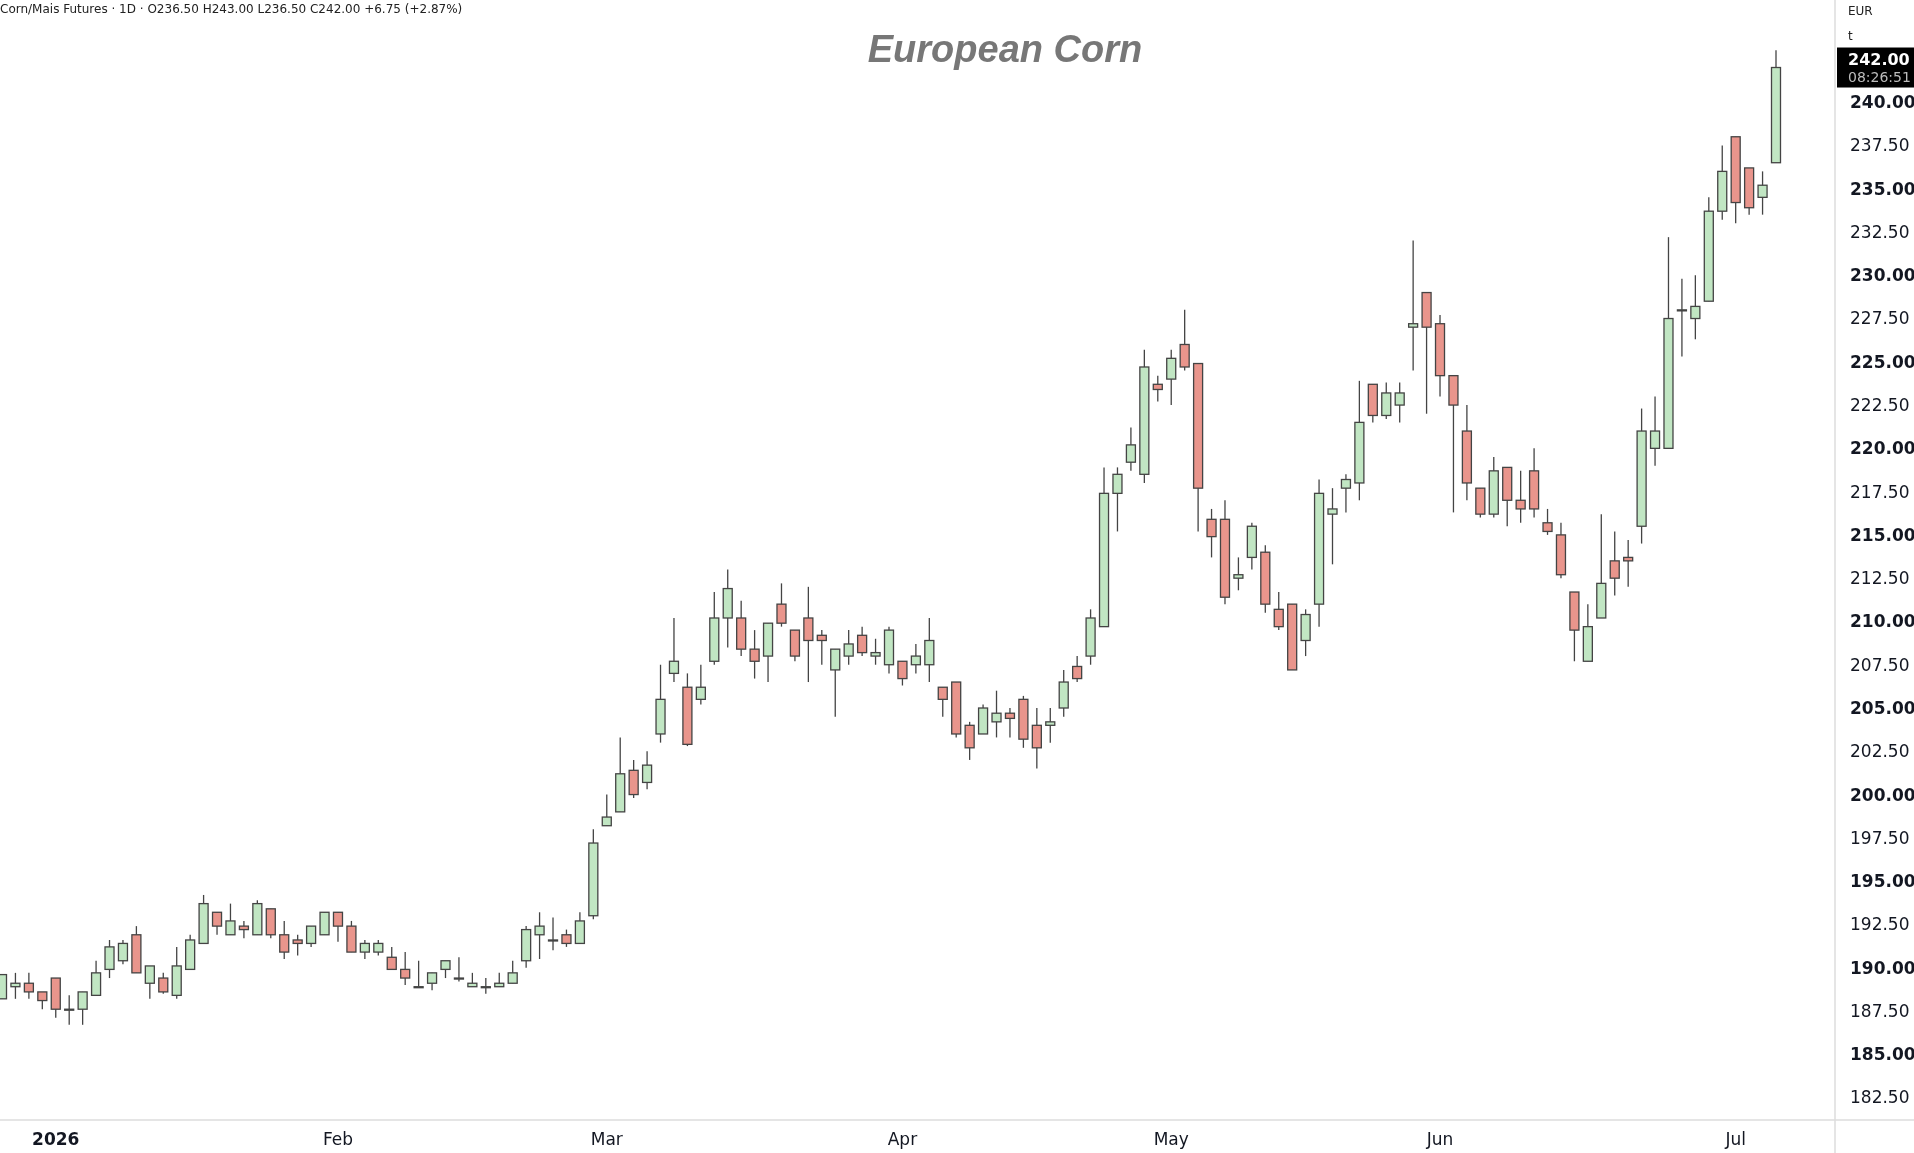 The image size is (1914, 1153). What do you see at coordinates (1882, 967) in the screenshot?
I see `y-tick-label: 190.00` at bounding box center [1882, 967].